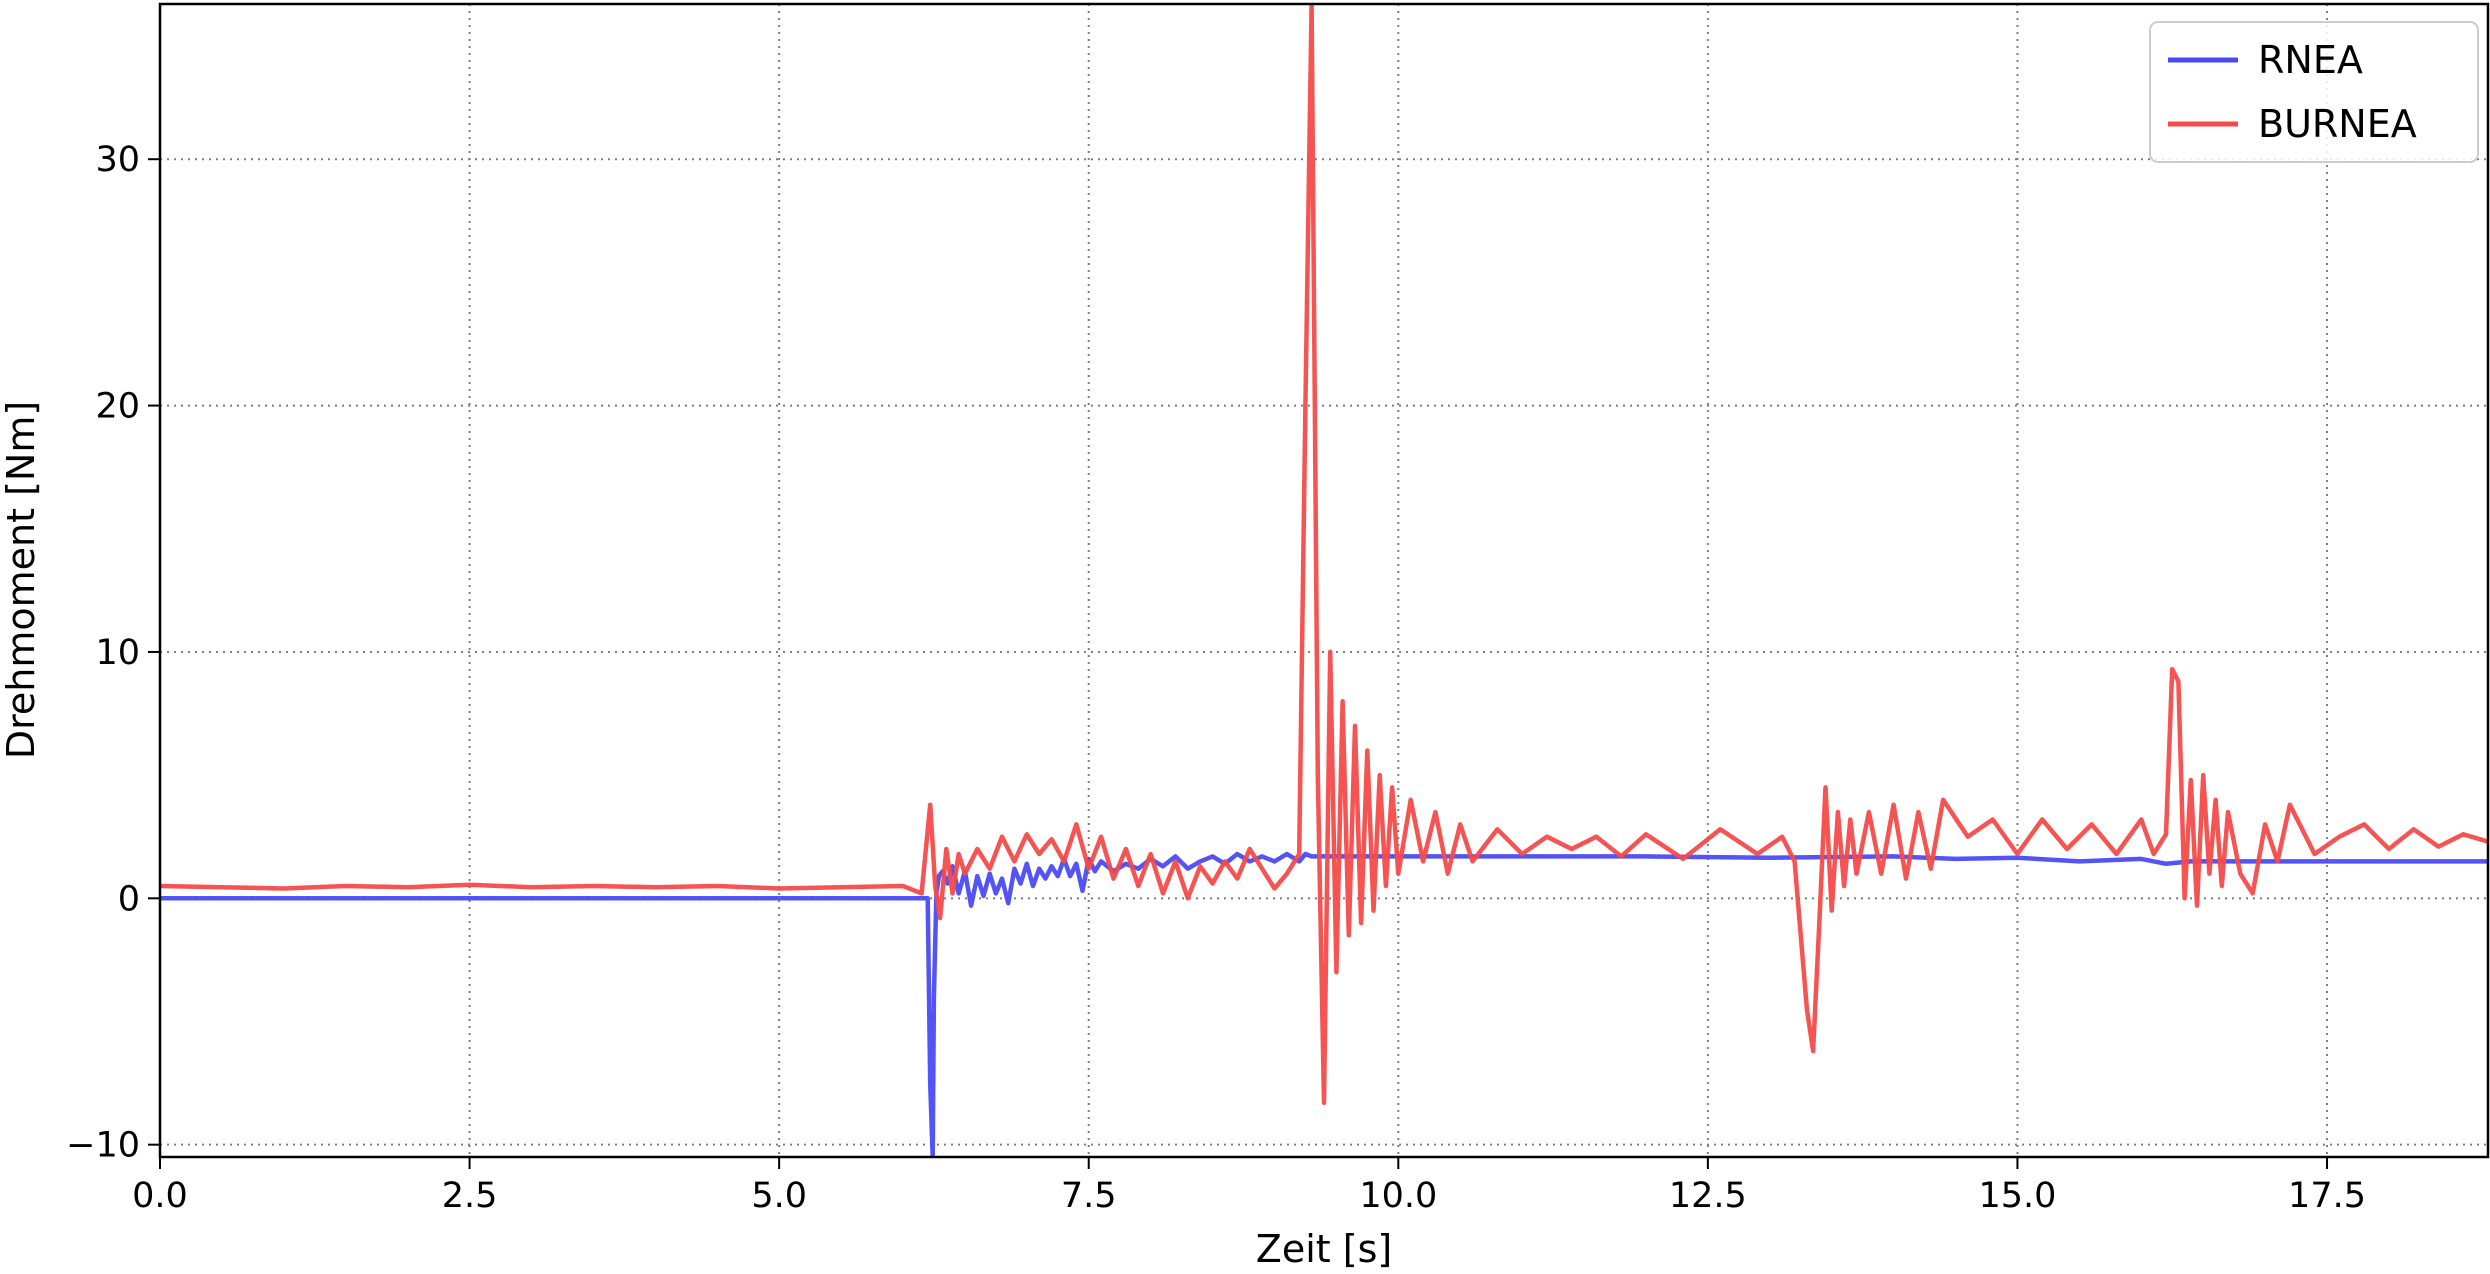  Describe the element at coordinates (117, 160) in the screenshot. I see `y-tick-label: 30` at that location.